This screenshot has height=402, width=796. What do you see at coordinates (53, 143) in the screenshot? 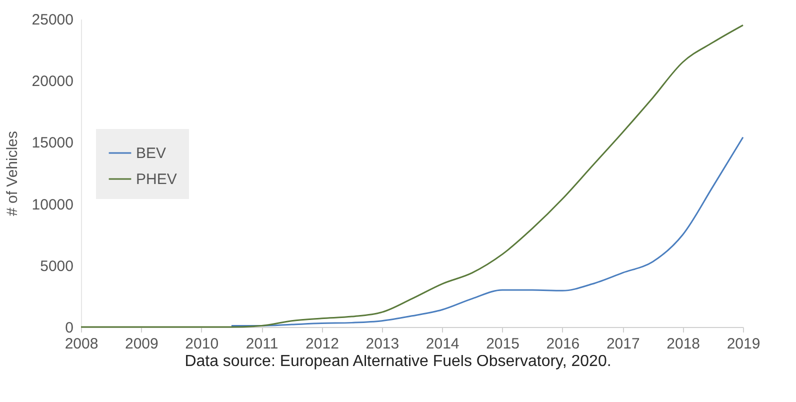
I see `y-tick-label: 15000` at bounding box center [53, 143].